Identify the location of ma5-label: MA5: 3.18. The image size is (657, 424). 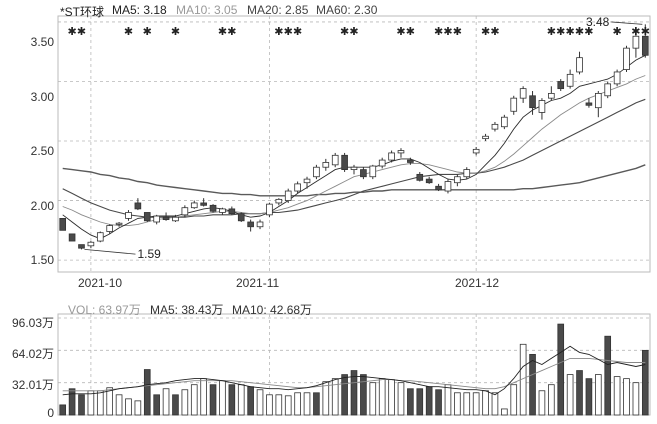
(139, 10).